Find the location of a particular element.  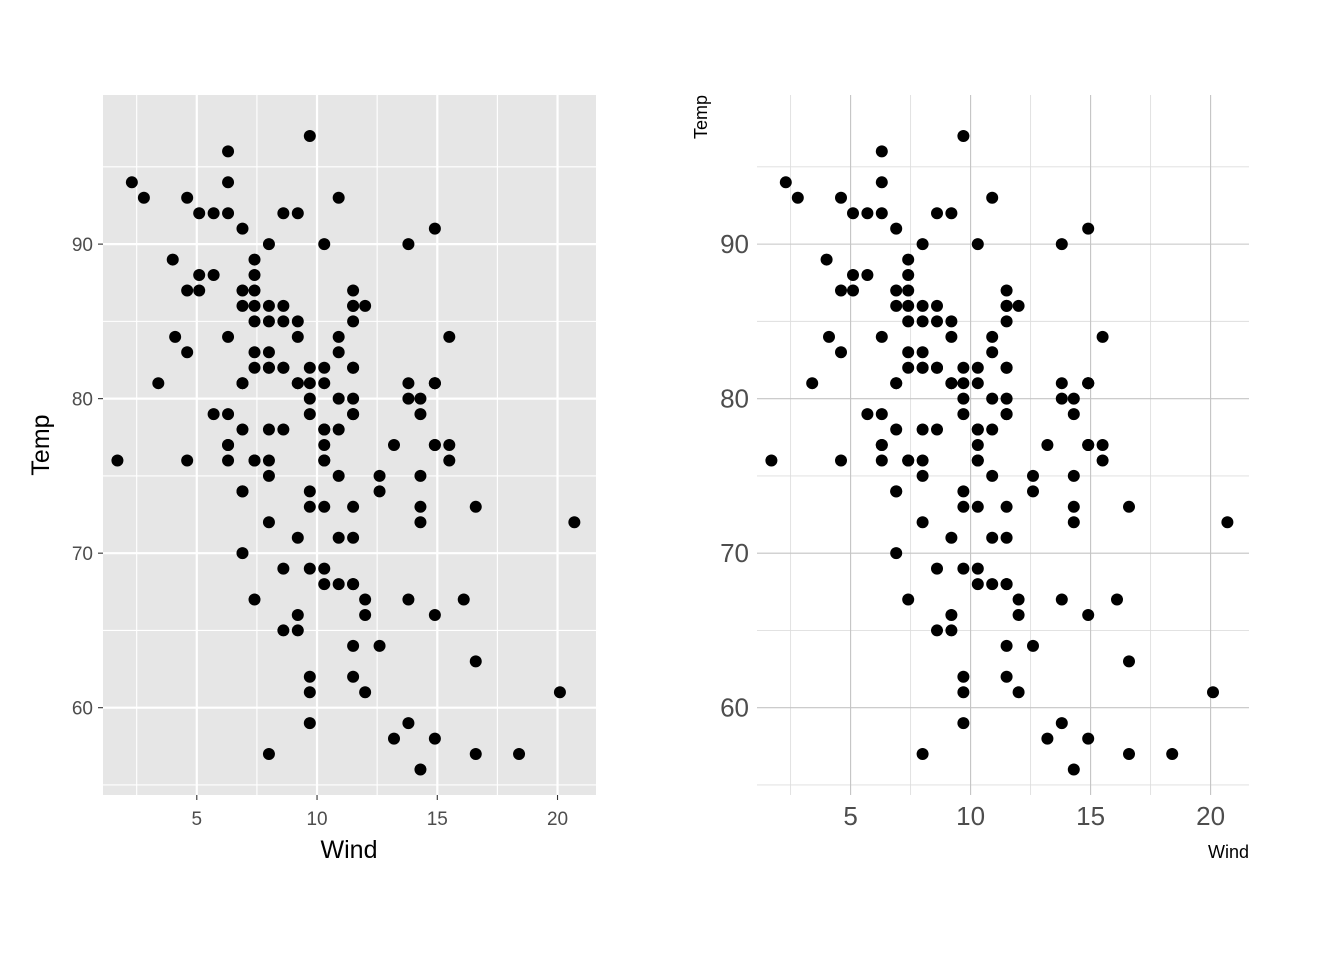

x-tick-label: 20 is located at coordinates (557, 819).